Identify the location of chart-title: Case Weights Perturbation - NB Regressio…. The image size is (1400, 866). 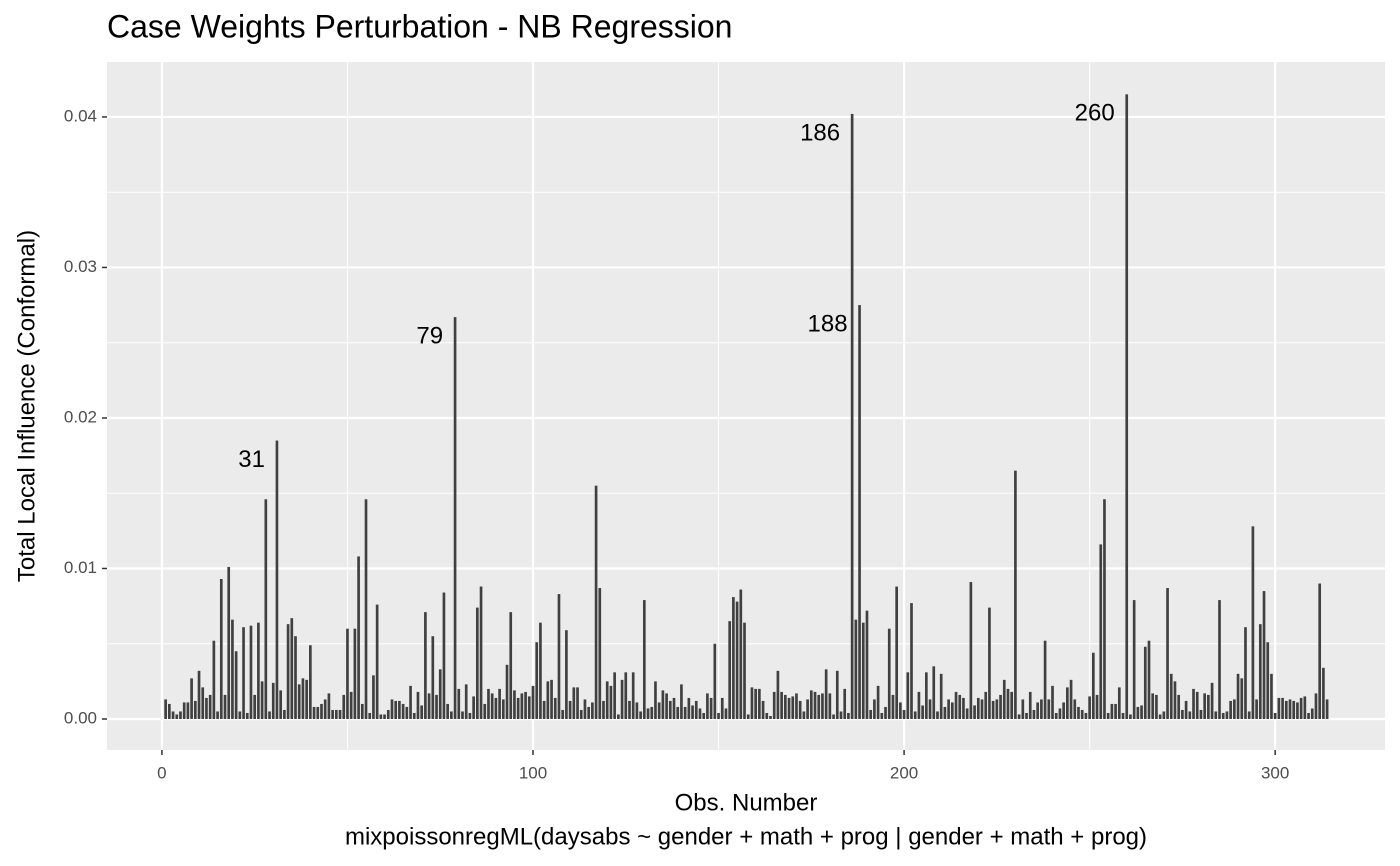
(419, 26).